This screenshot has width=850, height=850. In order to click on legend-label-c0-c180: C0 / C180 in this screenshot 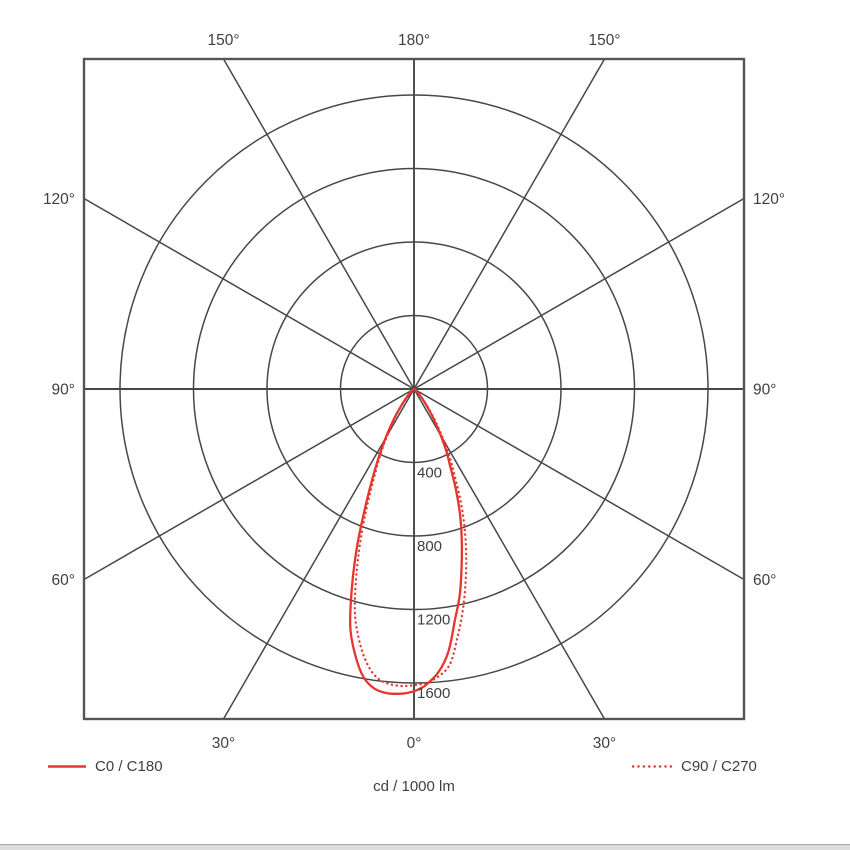, I will do `click(129, 766)`.